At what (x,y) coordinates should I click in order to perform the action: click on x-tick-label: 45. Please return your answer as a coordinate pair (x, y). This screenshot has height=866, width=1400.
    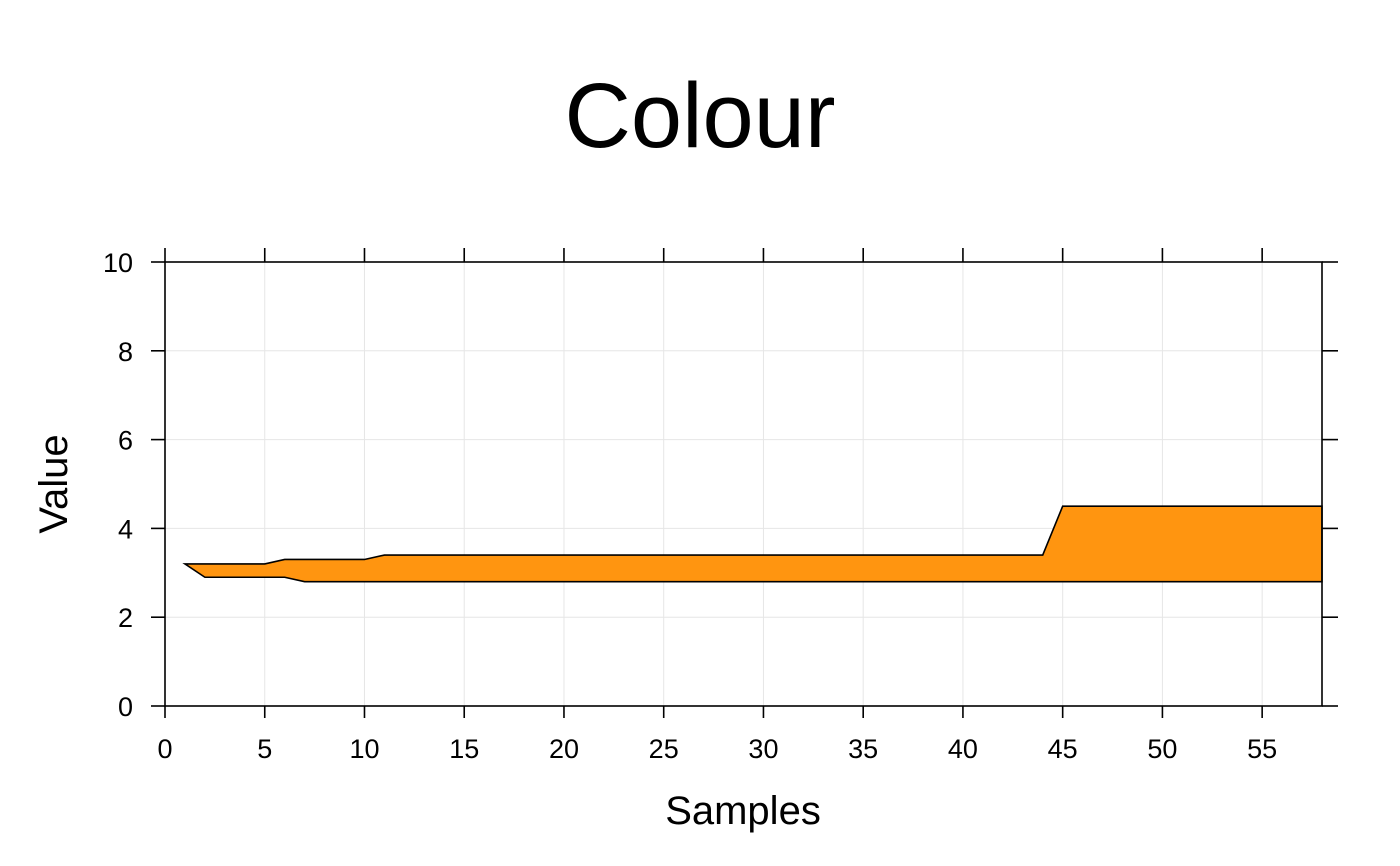
    Looking at the image, I should click on (1063, 749).